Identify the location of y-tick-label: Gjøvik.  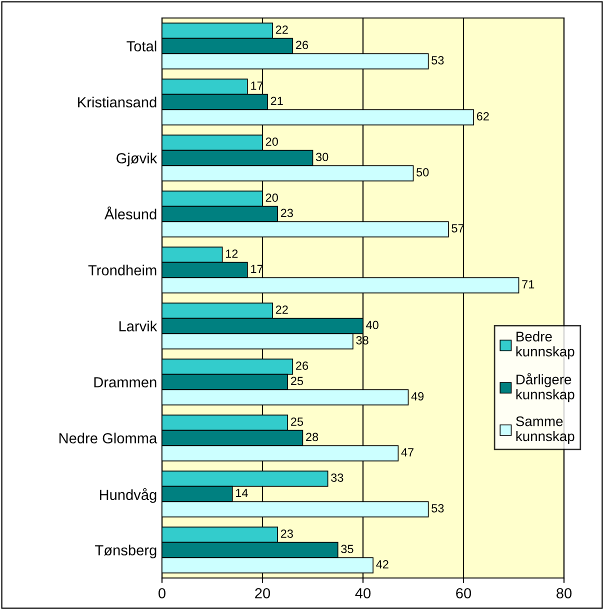
(137, 159).